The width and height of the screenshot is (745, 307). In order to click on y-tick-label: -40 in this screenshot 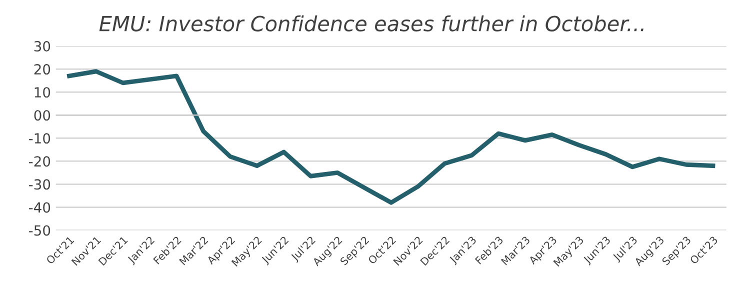, I will do `click(39, 207)`.